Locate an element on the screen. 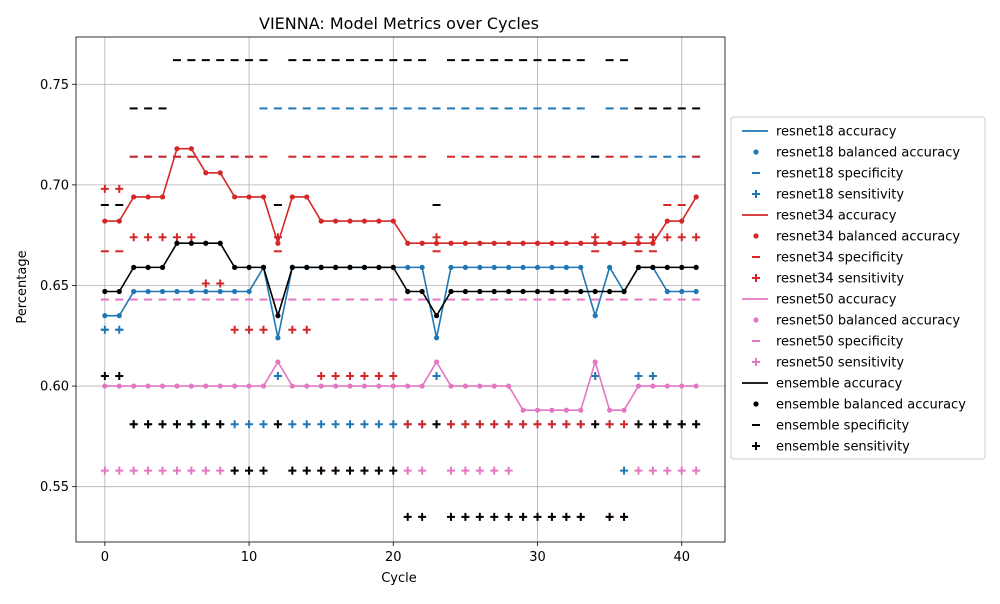  x-tick-label: 20 is located at coordinates (393, 557).